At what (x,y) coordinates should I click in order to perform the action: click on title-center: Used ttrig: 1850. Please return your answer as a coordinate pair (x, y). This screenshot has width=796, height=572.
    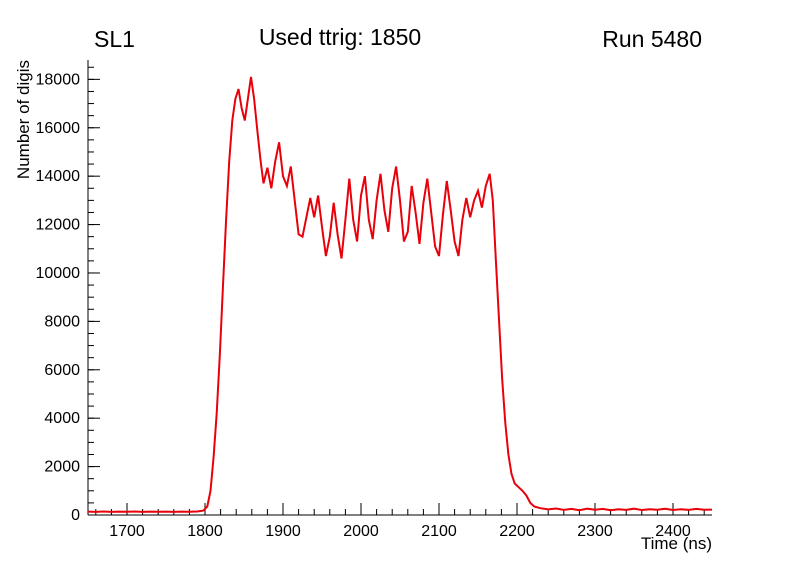
    Looking at the image, I should click on (340, 37).